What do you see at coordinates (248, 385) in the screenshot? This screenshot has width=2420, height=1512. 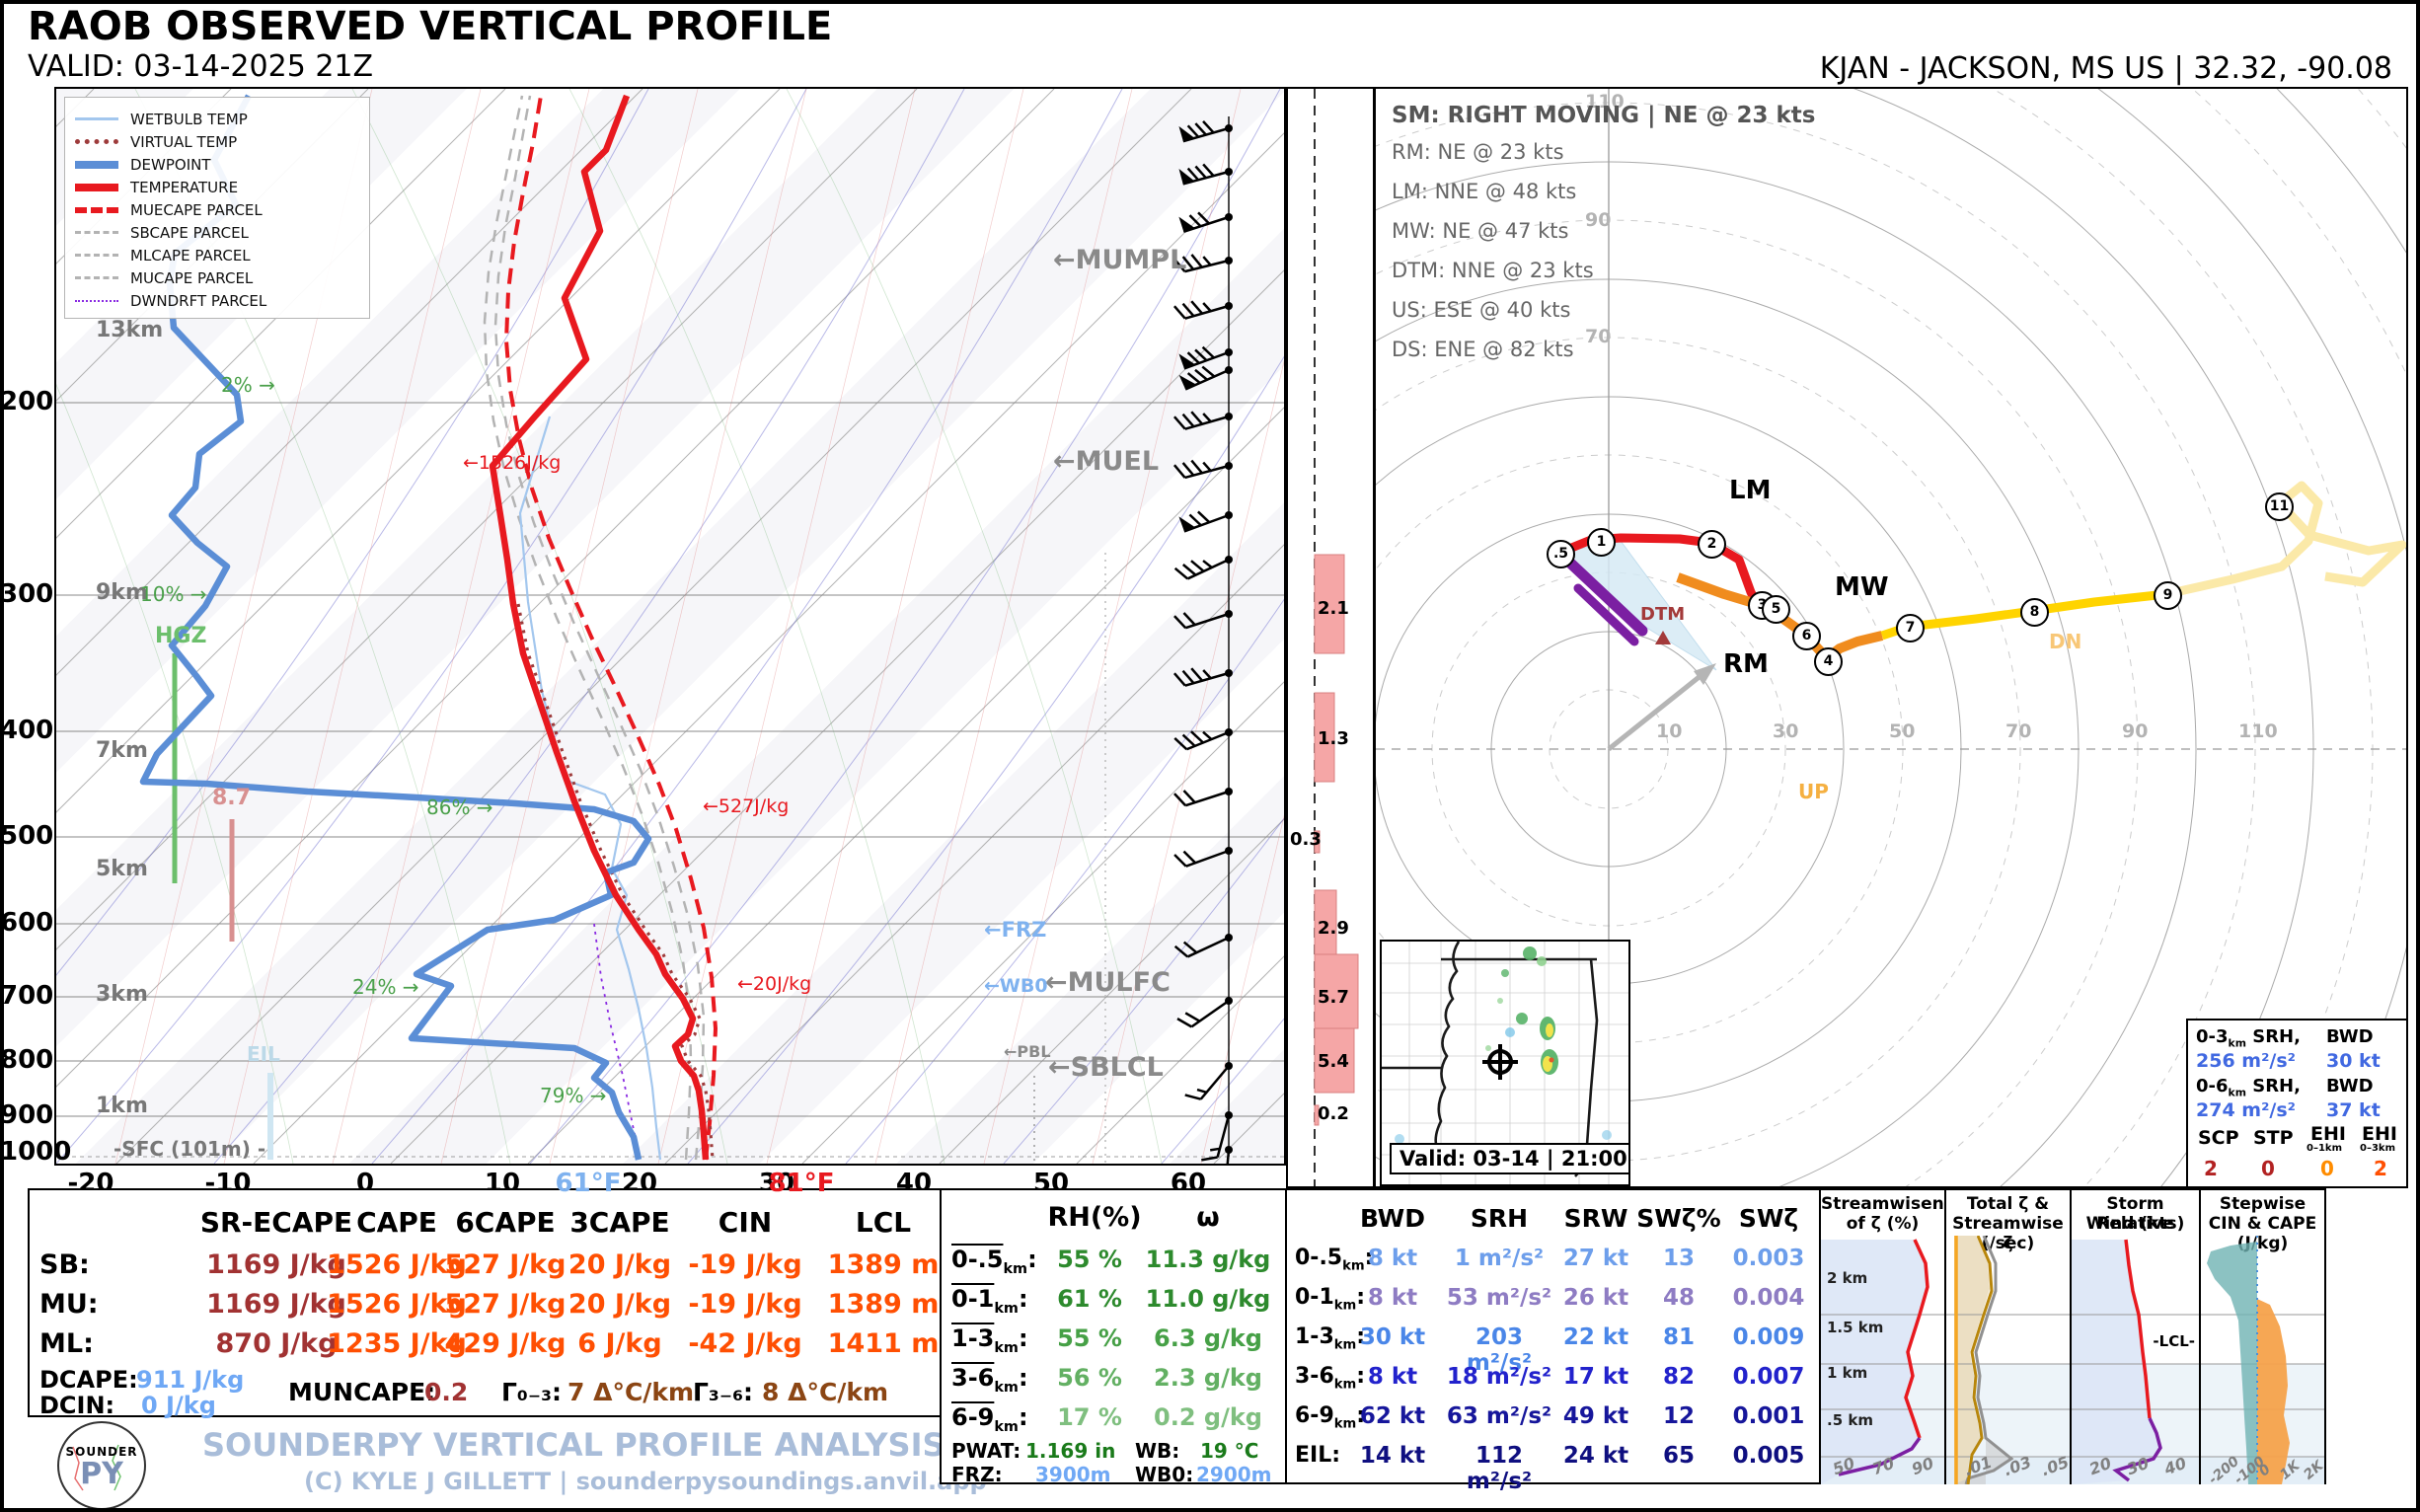 I see `rh-annotation-200mb: 2% →` at bounding box center [248, 385].